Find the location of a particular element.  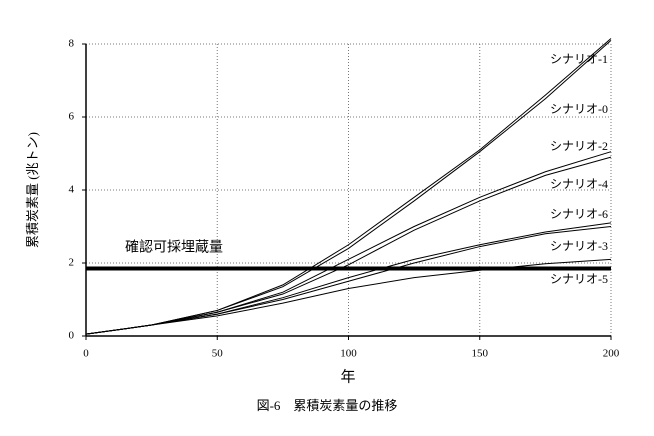

series-label: シナリオ-2 is located at coordinates (579, 146).